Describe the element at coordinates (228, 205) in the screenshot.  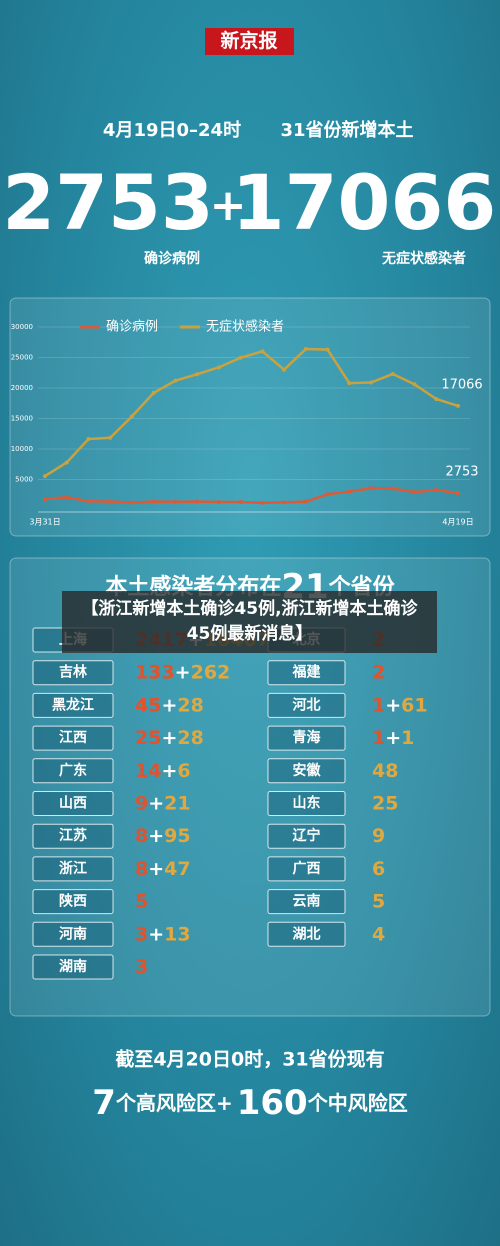
I see `big-plus: +` at that location.